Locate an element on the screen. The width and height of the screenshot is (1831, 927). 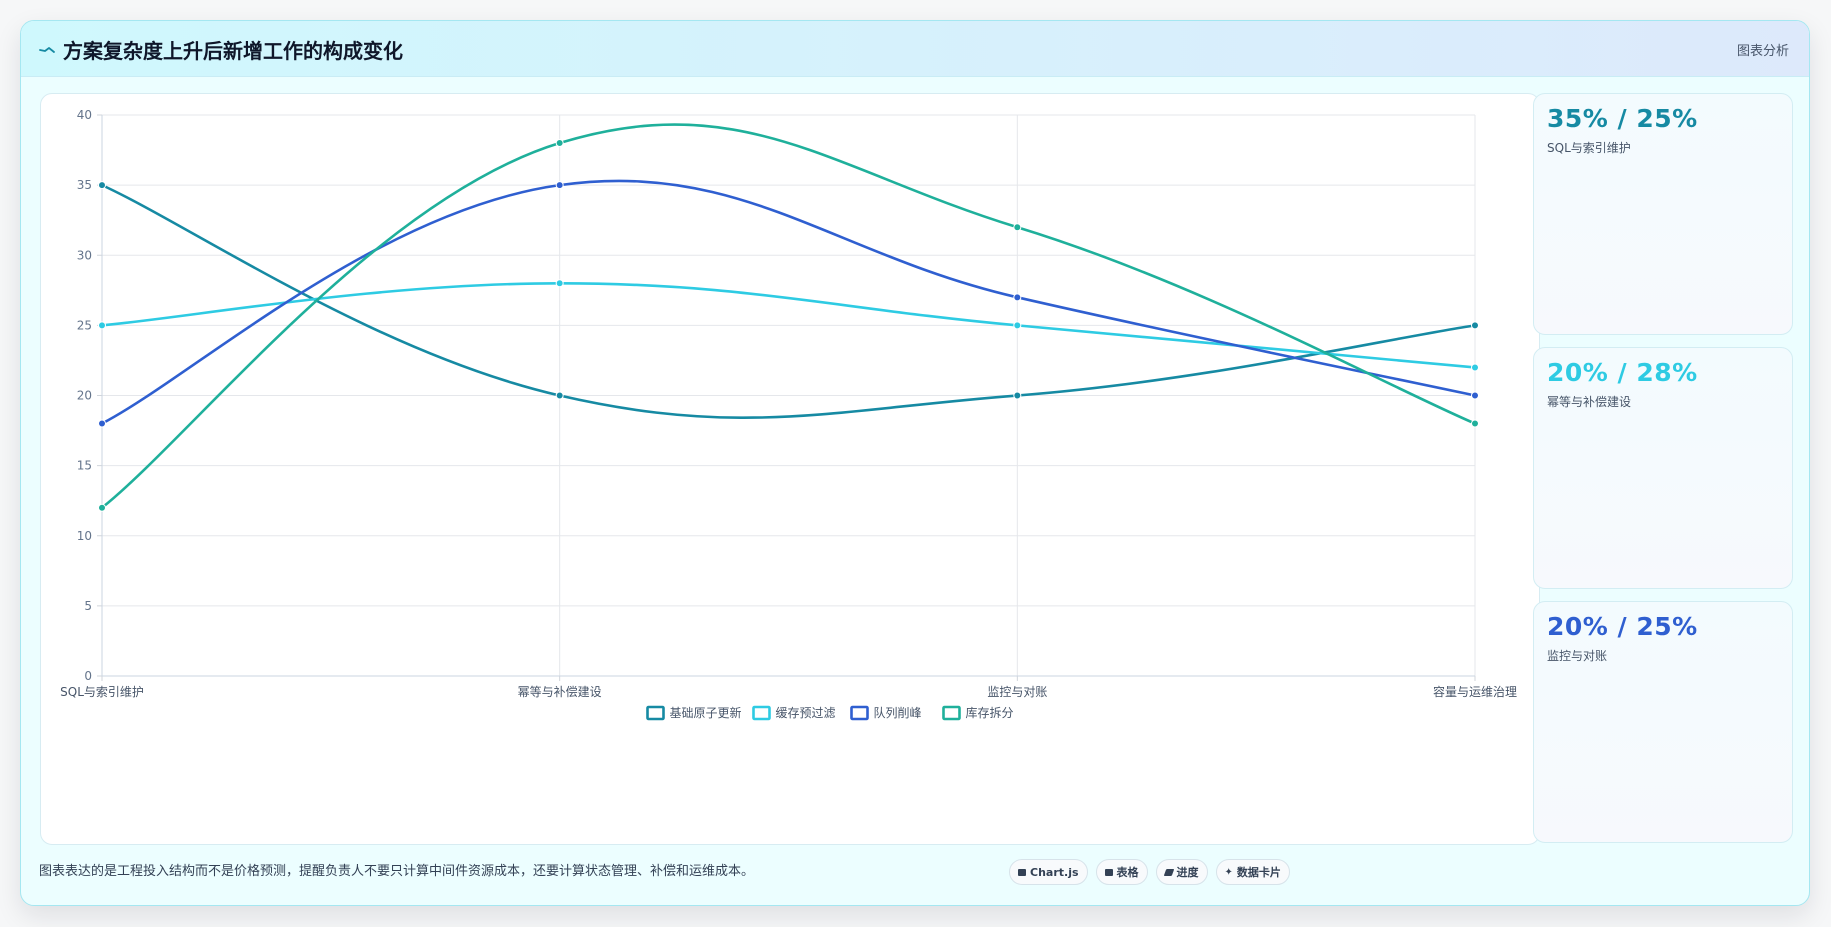
data-card-pill: ✦ 数据卡片 is located at coordinates (1252, 872).